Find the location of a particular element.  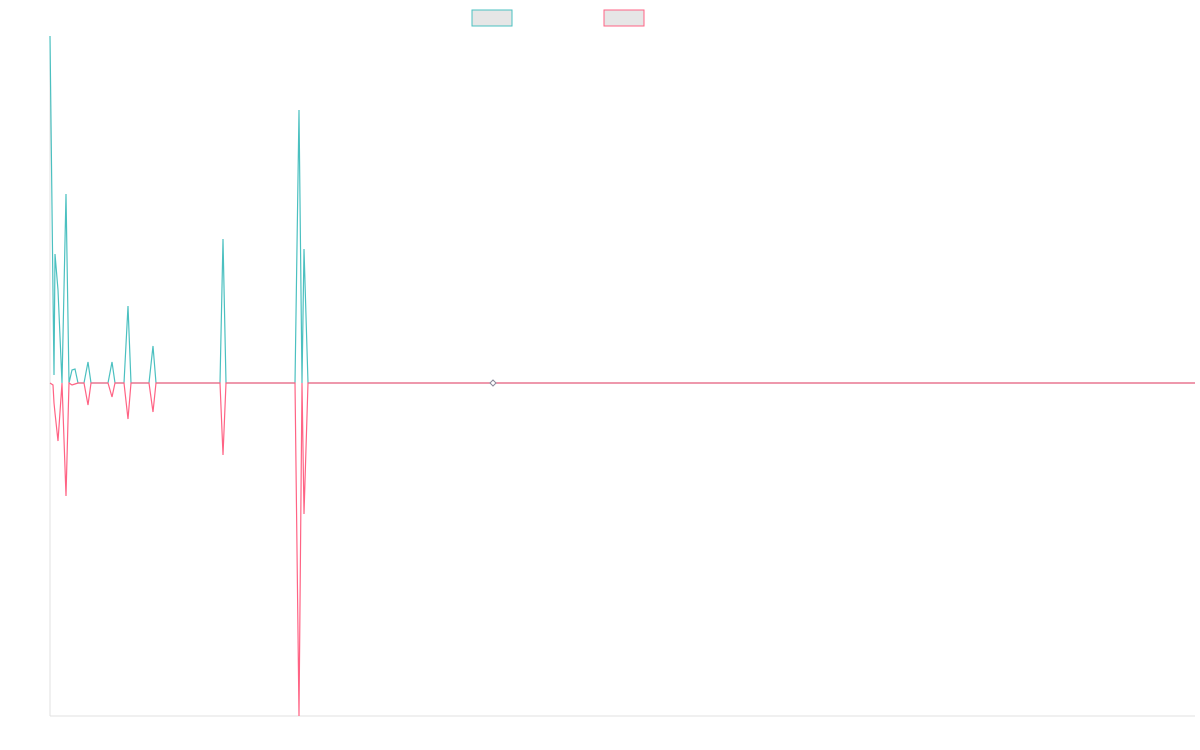

point-marker is located at coordinates (493, 383).